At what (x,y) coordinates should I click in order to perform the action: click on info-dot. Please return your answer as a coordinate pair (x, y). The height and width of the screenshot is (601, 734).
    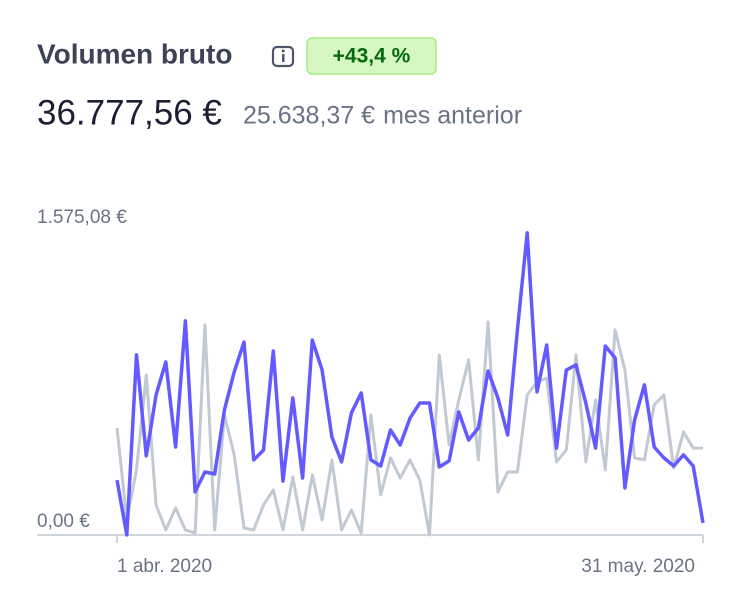
    Looking at the image, I should click on (283, 51).